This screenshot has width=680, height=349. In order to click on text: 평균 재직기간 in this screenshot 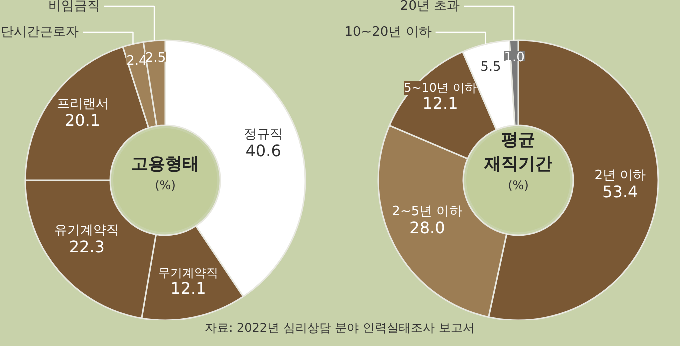, I will do `click(518, 152)`.